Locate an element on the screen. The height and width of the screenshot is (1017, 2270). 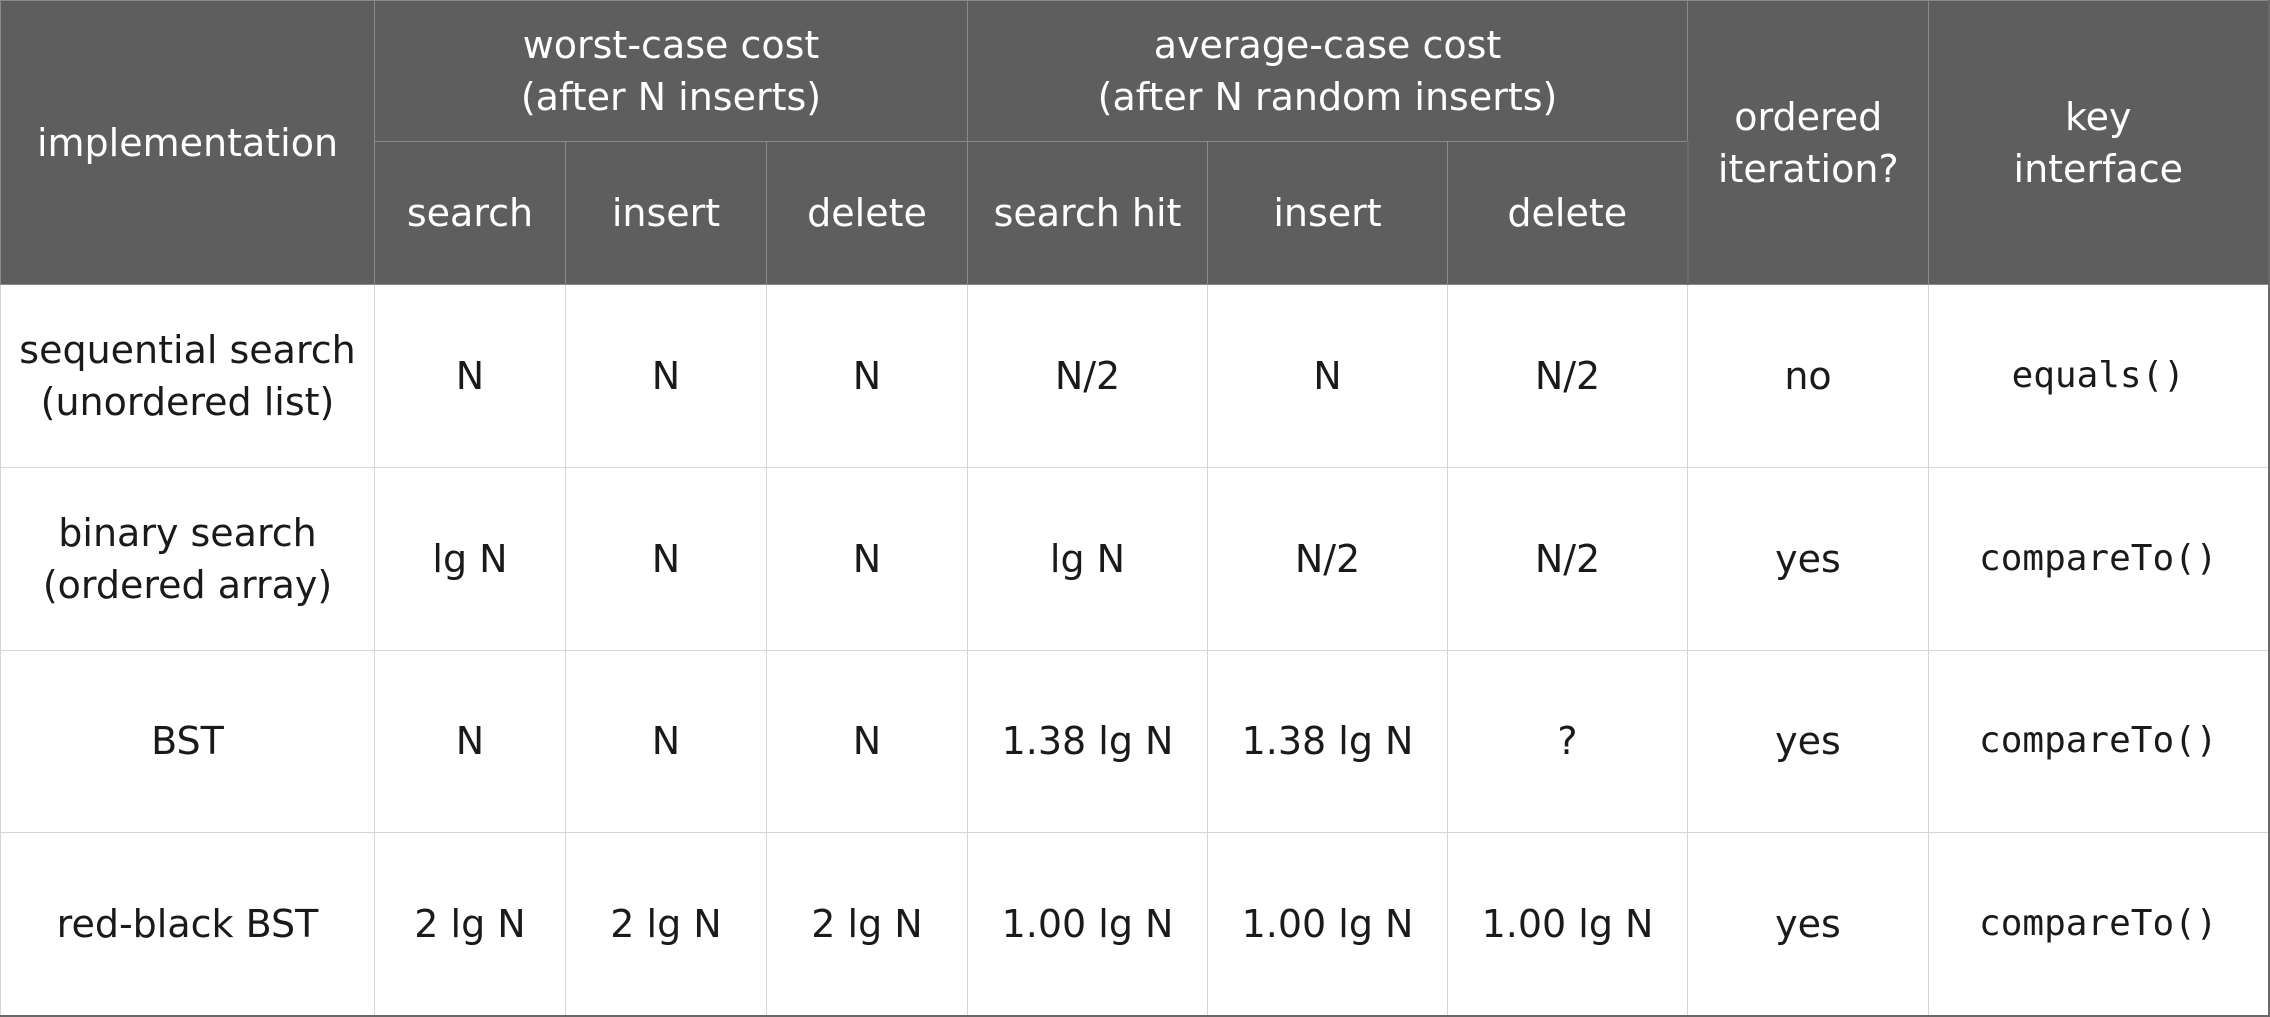
header-avg-delete: delete is located at coordinates (1568, 213).